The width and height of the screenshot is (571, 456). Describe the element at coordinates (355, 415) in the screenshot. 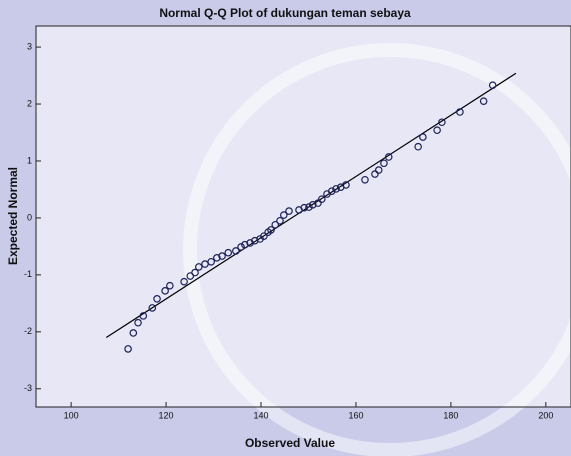

I see `x-tick-label: 160` at that location.